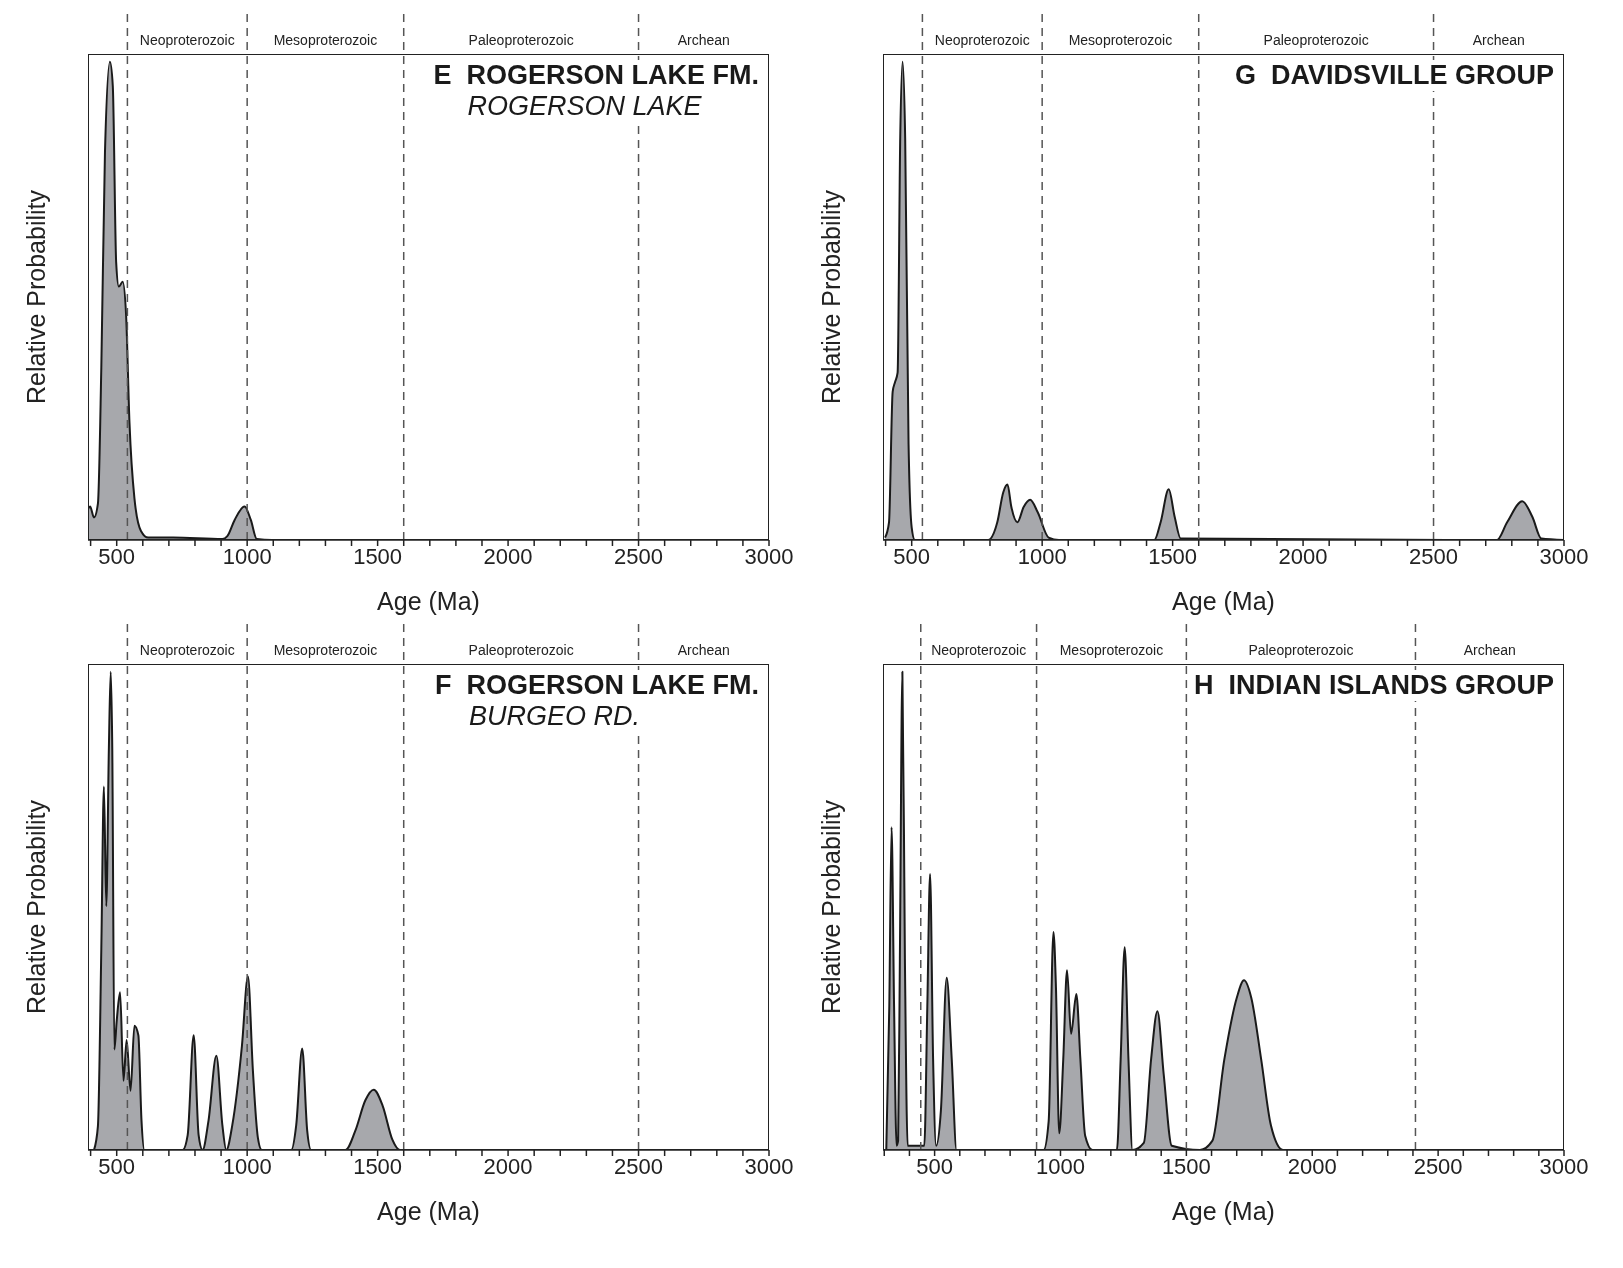 The width and height of the screenshot is (1623, 1268). I want to click on chart-title: E ROGERSON LAKE FM., so click(596, 75).